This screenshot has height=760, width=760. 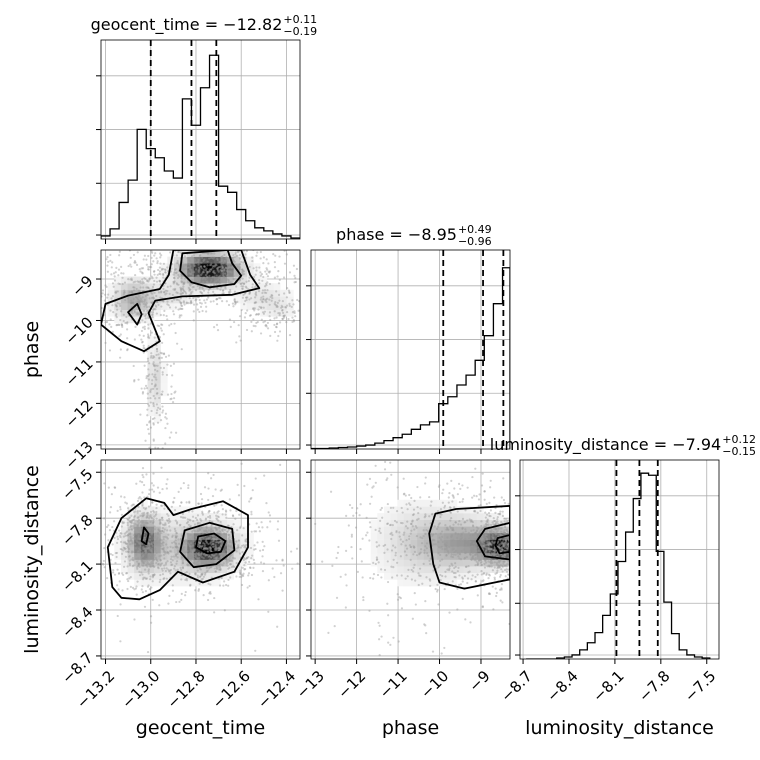 What do you see at coordinates (200, 349) in the screenshot?
I see `panel-frame` at bounding box center [200, 349].